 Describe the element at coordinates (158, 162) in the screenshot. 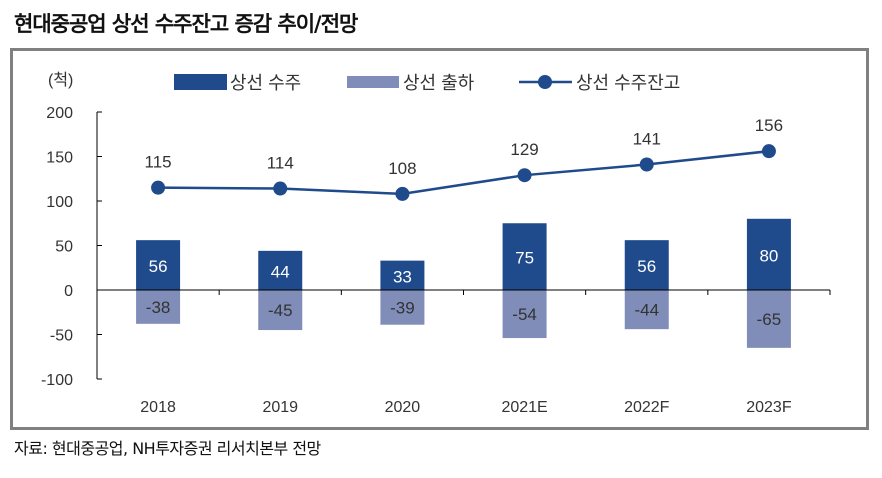

I see `backlog-data-label: 115` at that location.